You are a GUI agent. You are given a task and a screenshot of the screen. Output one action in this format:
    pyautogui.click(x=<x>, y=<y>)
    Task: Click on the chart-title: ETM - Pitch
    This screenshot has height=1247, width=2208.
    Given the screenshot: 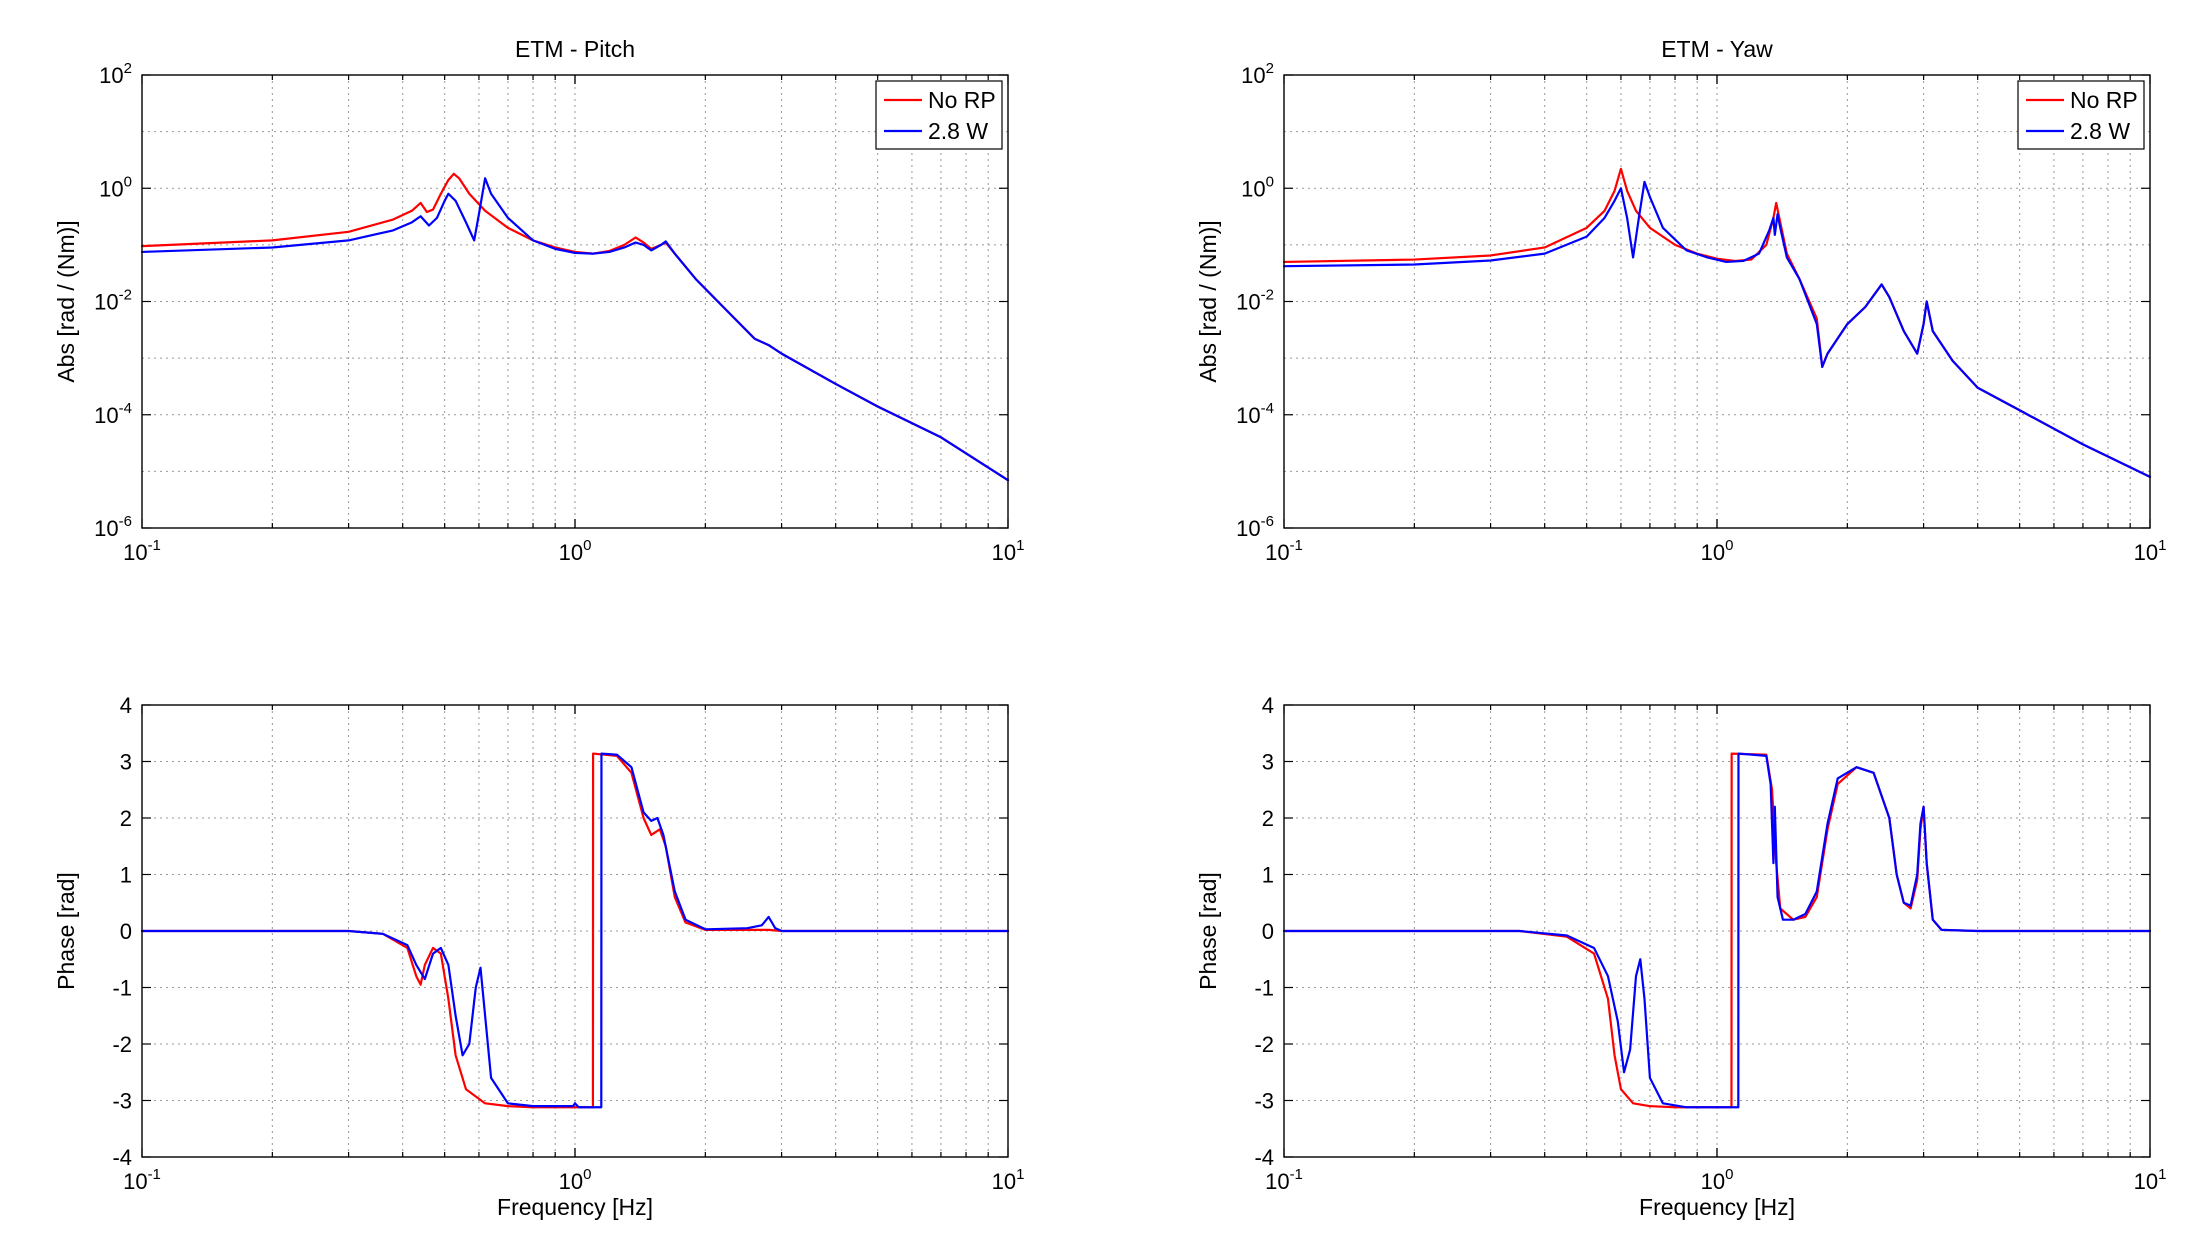 What is the action you would take?
    pyautogui.click(x=575, y=49)
    